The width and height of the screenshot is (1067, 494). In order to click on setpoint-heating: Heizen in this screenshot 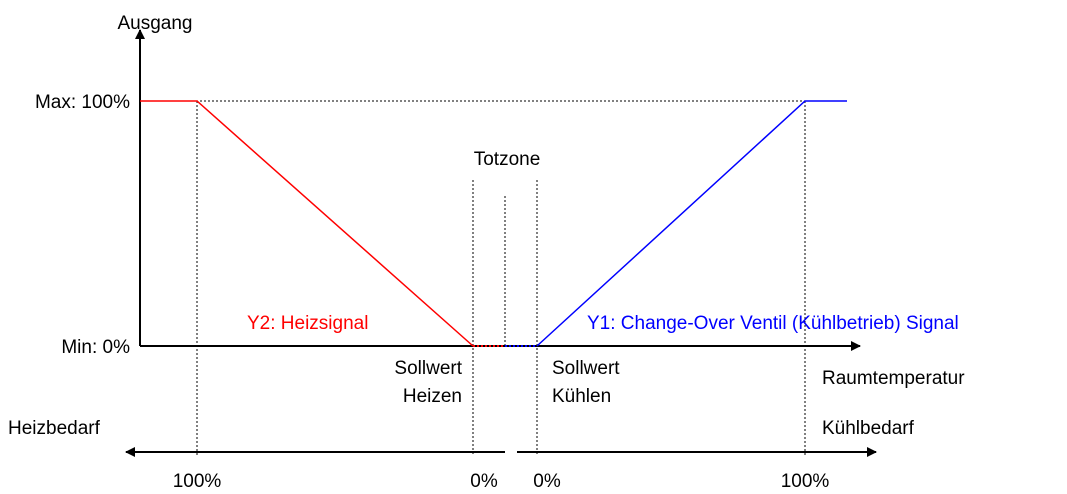, I will do `click(432, 396)`.